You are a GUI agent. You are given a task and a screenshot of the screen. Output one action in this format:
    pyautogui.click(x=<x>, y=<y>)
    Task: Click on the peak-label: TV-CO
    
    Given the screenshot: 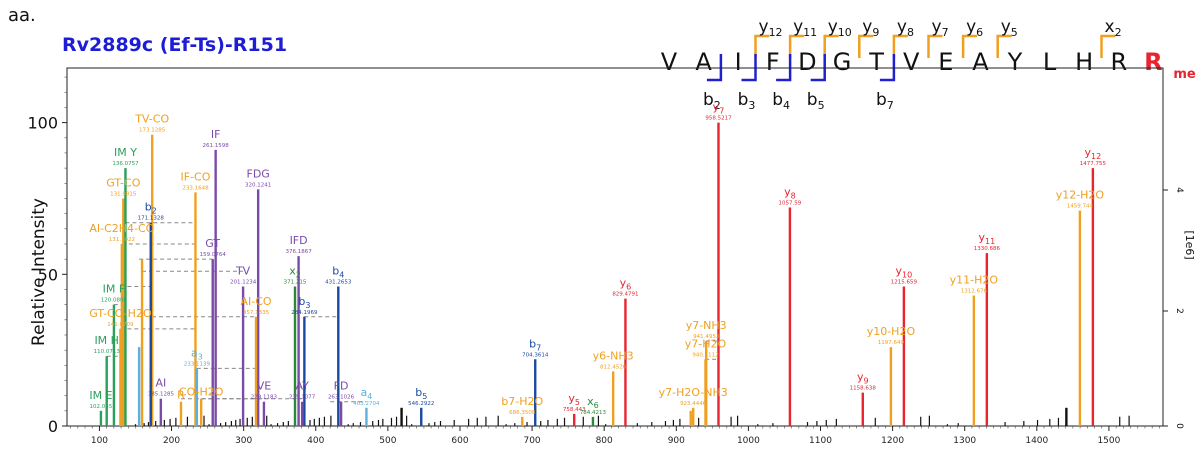 What is the action you would take?
    pyautogui.click(x=151, y=119)
    